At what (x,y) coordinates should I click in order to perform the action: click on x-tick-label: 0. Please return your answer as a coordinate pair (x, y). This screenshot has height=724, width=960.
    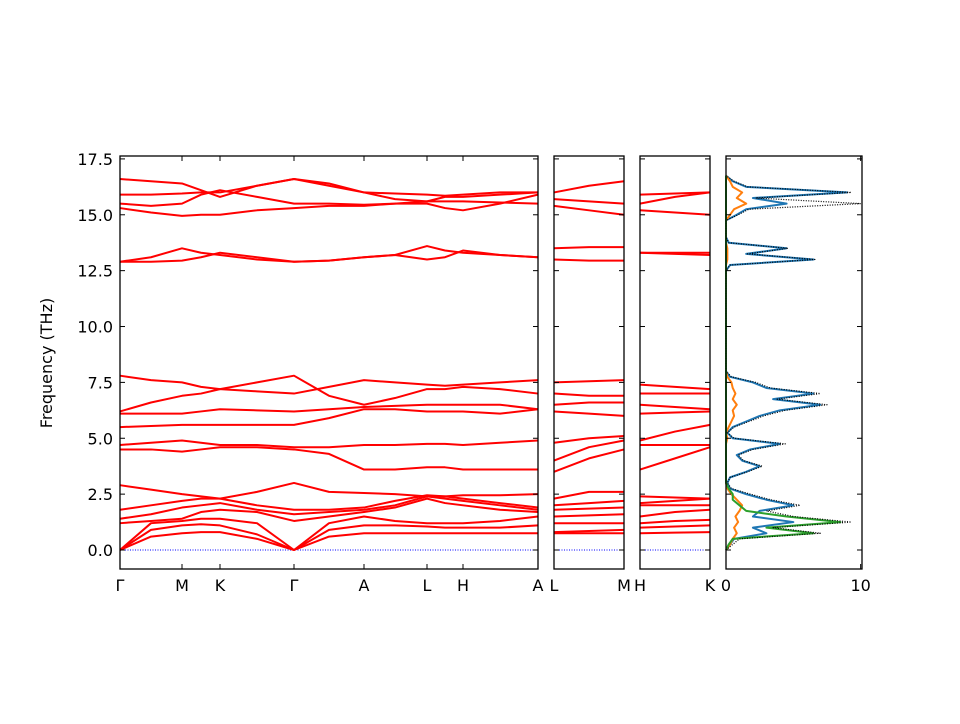
    Looking at the image, I should click on (726, 585).